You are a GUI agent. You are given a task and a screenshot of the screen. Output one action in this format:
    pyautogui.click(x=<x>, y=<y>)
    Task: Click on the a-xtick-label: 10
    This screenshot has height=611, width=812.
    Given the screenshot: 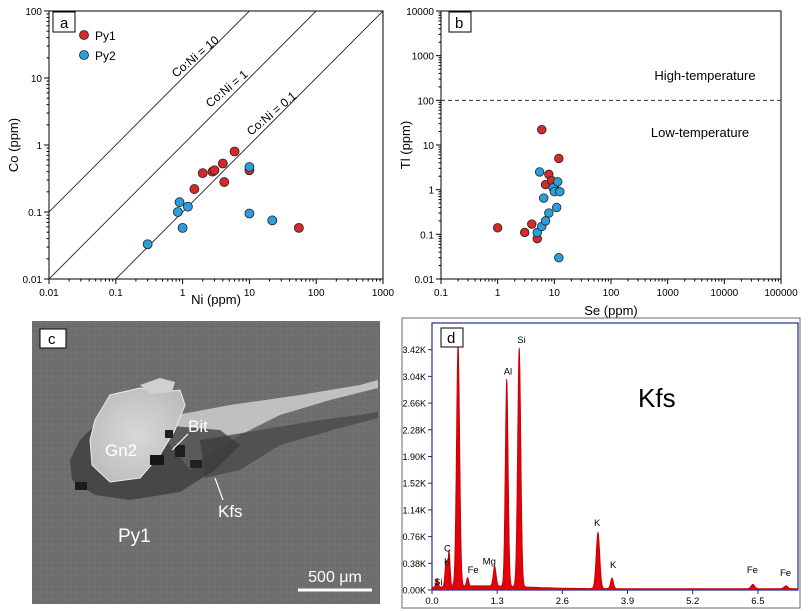 What is the action you would take?
    pyautogui.click(x=250, y=293)
    